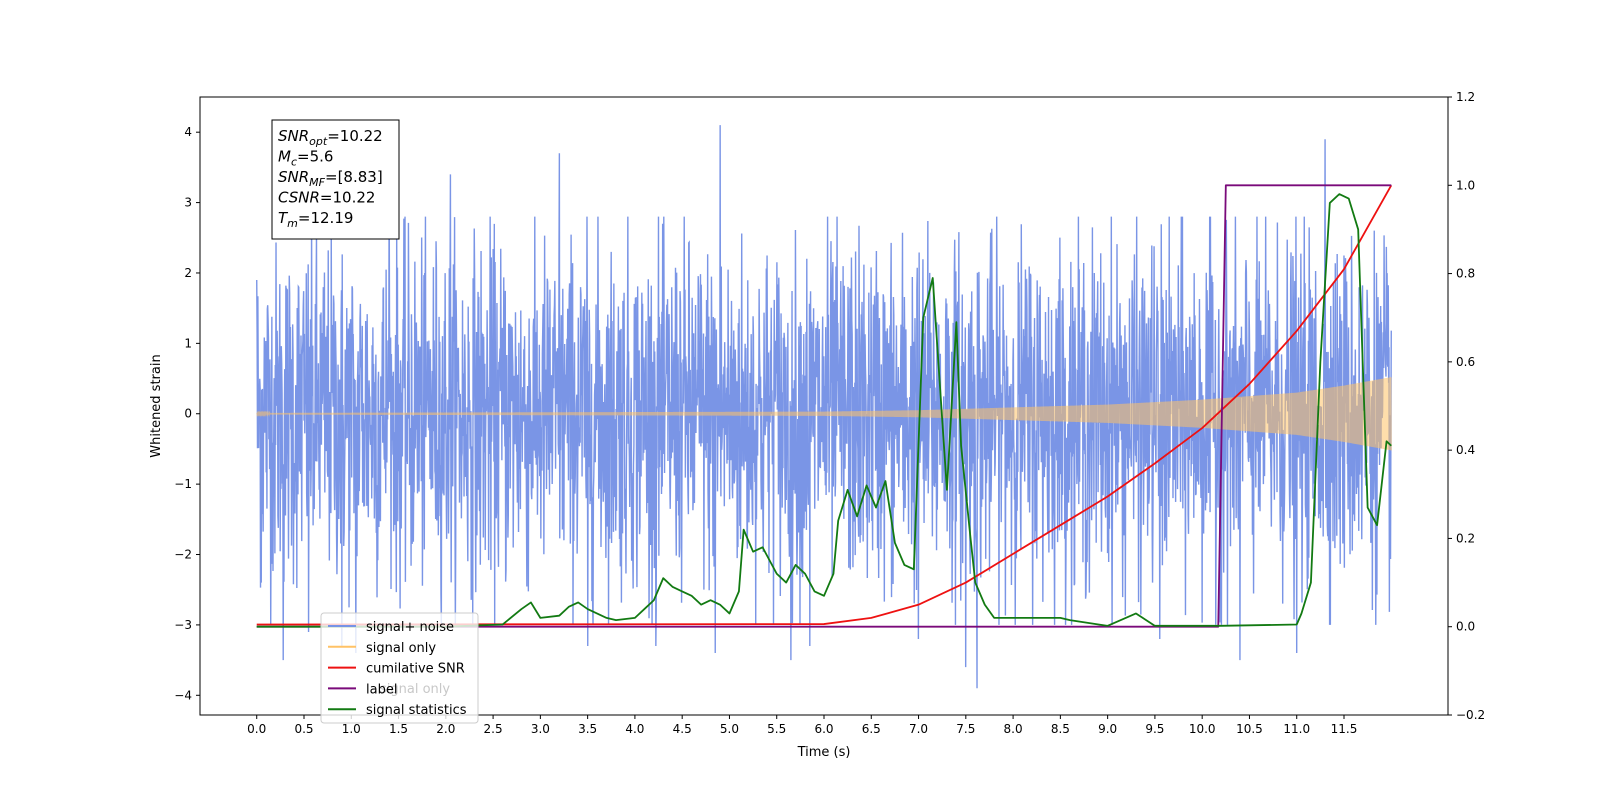  Describe the element at coordinates (1465, 274) in the screenshot. I see `y-right-tick-label: 0.8` at that location.